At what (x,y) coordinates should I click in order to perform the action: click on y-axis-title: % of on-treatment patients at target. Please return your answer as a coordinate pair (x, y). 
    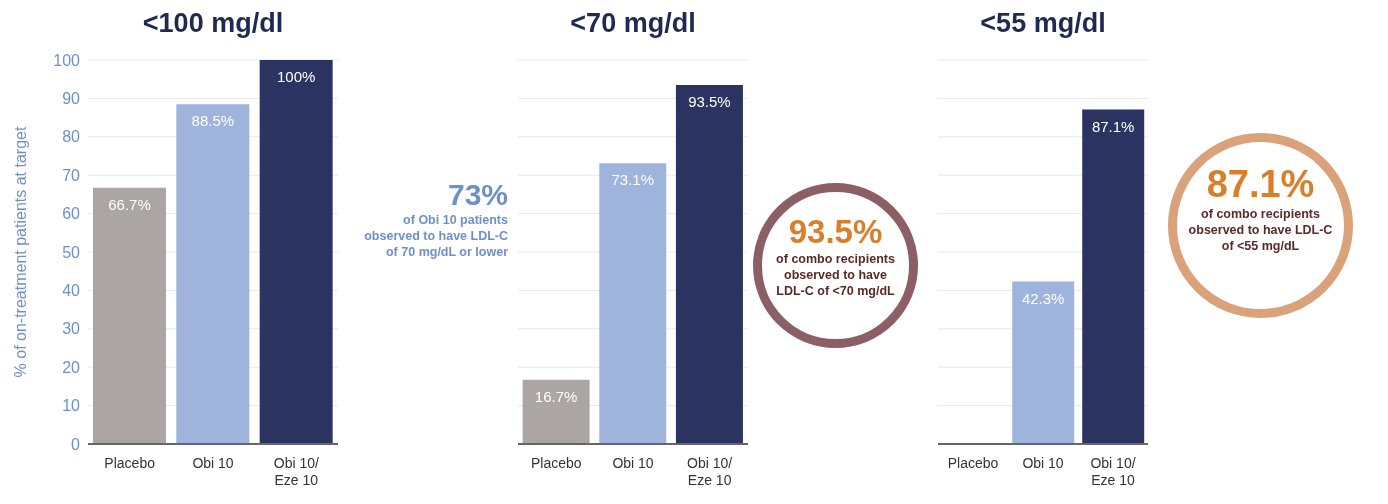
    Looking at the image, I should click on (21, 252).